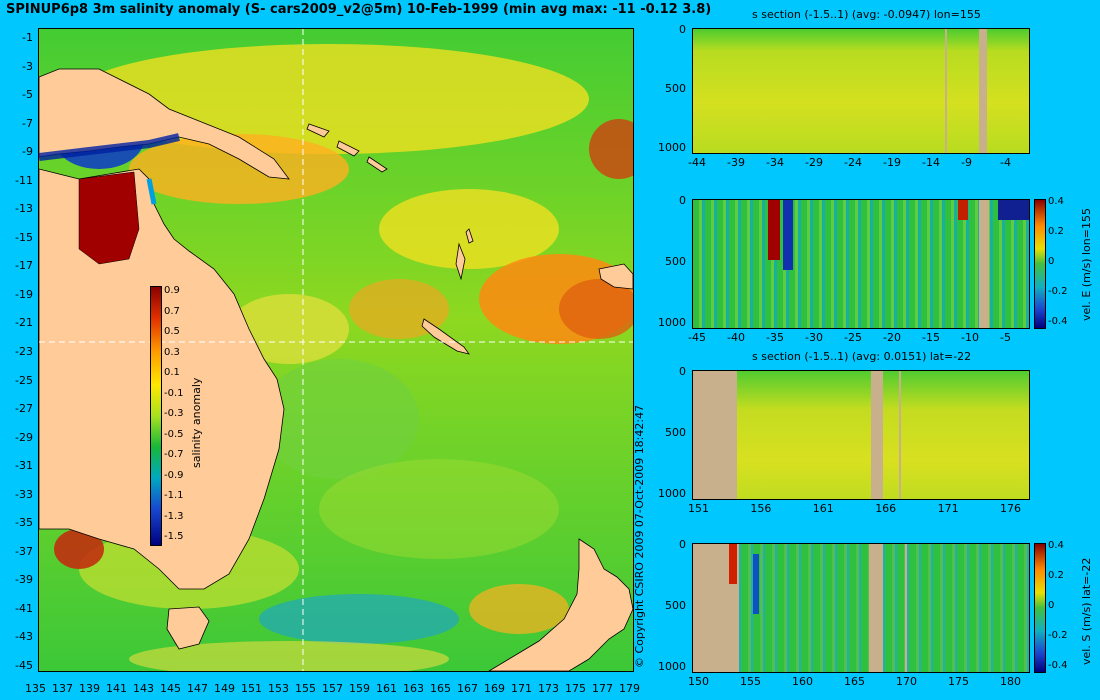 The height and width of the screenshot is (700, 1100). Describe the element at coordinates (24, 351) in the screenshot. I see `lat-tick-label: -23` at that location.